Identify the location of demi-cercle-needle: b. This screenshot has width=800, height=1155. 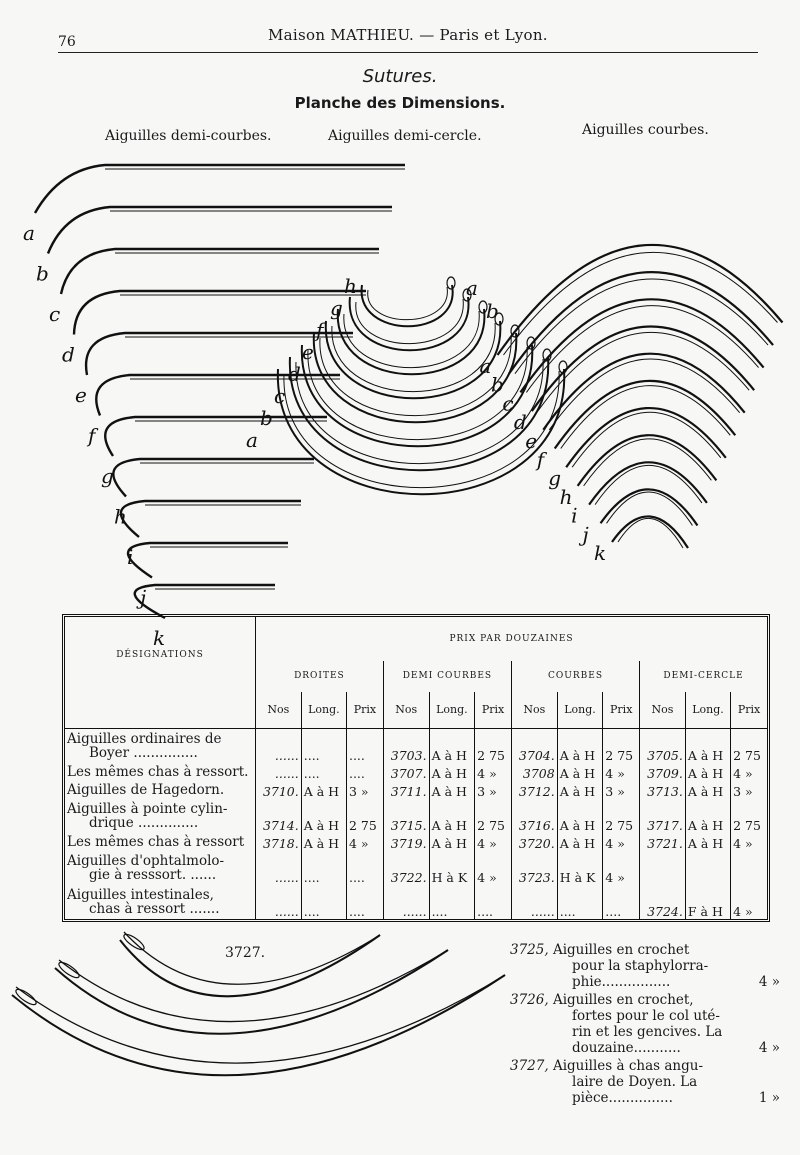
(406, 410).